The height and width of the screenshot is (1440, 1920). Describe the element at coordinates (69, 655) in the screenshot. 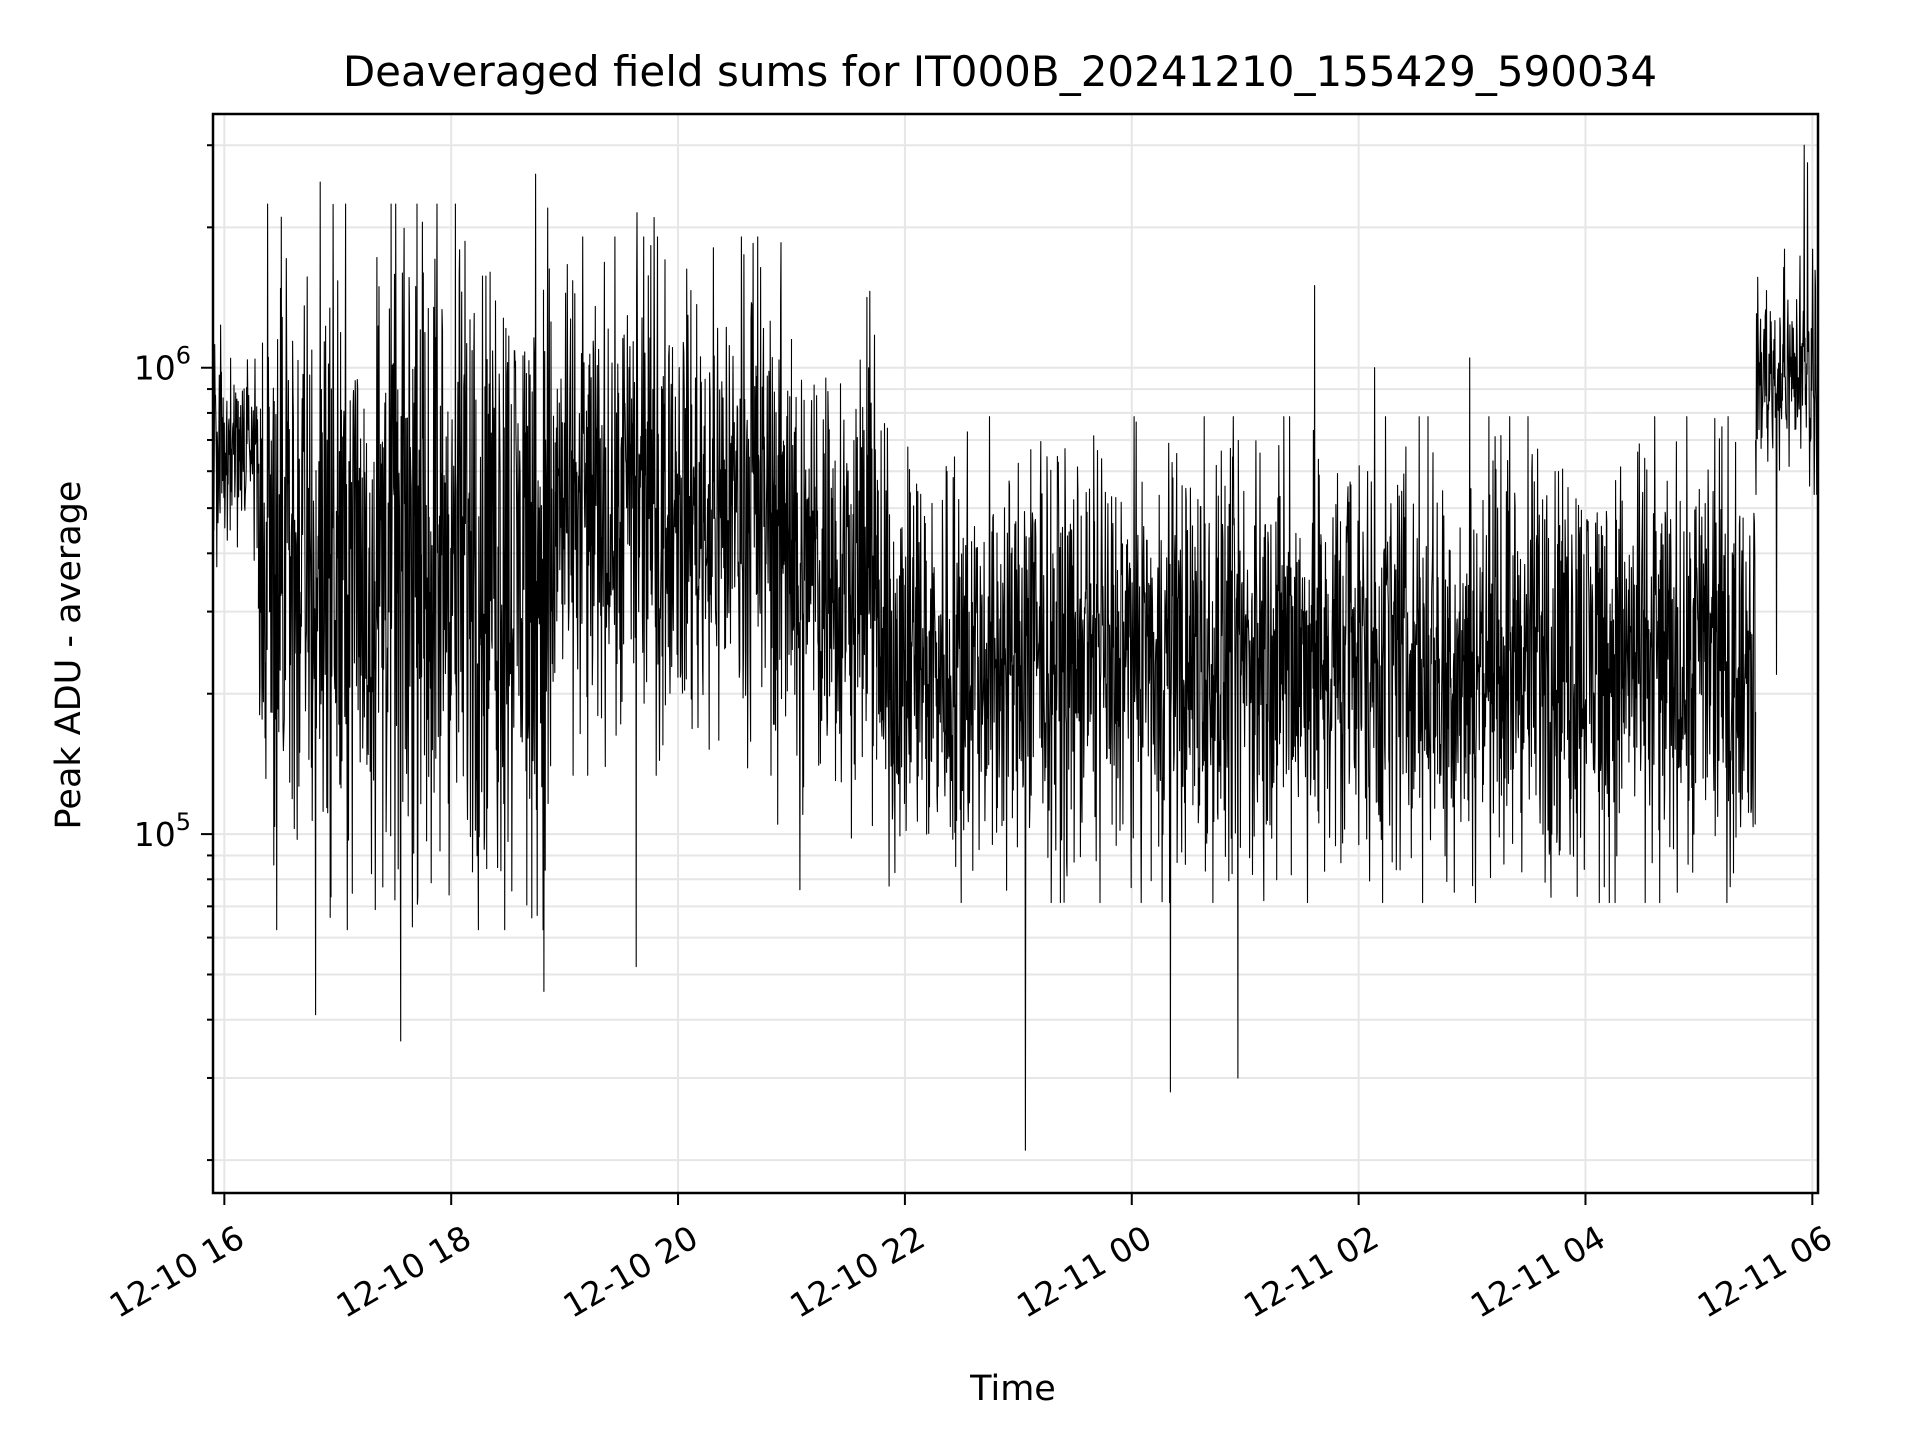

I see `y-axis-label: Peak ADU - average` at that location.